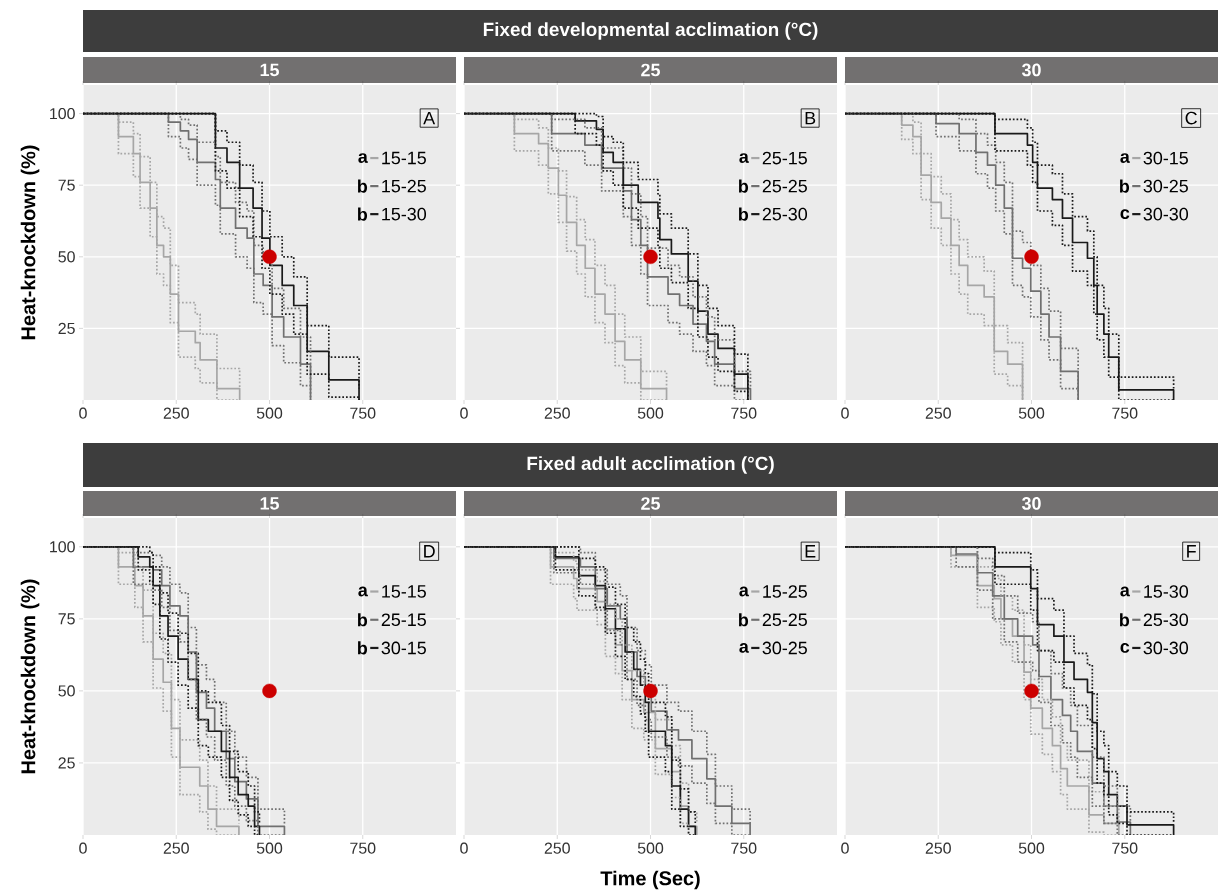 The image size is (1218, 894). What do you see at coordinates (810, 118) in the screenshot?
I see `annotation: B` at bounding box center [810, 118].